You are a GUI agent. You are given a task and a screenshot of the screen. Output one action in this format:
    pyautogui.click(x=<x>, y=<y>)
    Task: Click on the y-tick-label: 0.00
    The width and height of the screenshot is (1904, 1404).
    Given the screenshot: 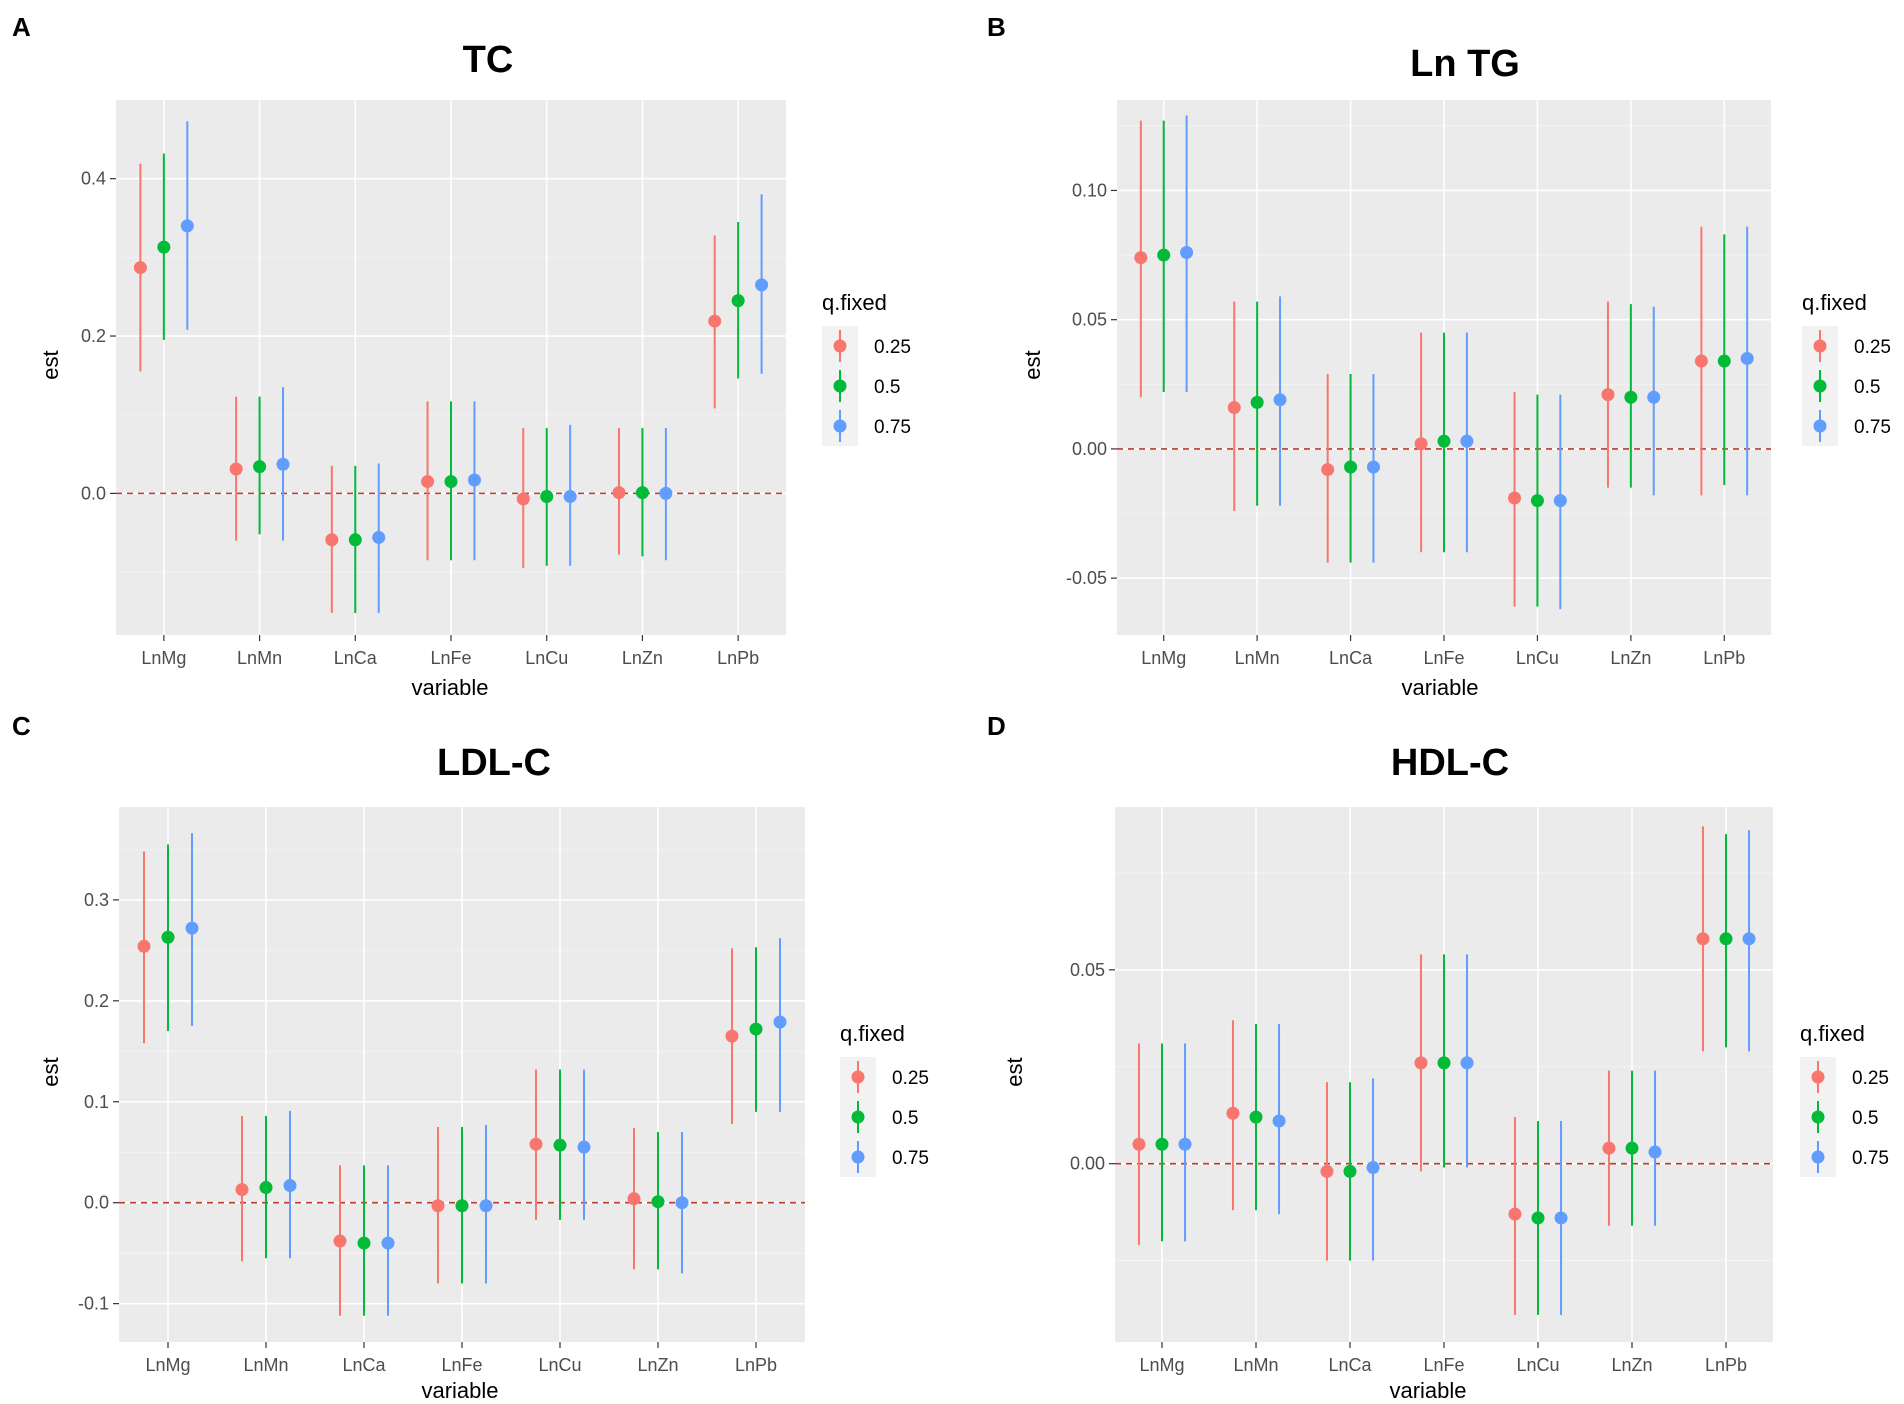 What is the action you would take?
    pyautogui.click(x=1087, y=1164)
    